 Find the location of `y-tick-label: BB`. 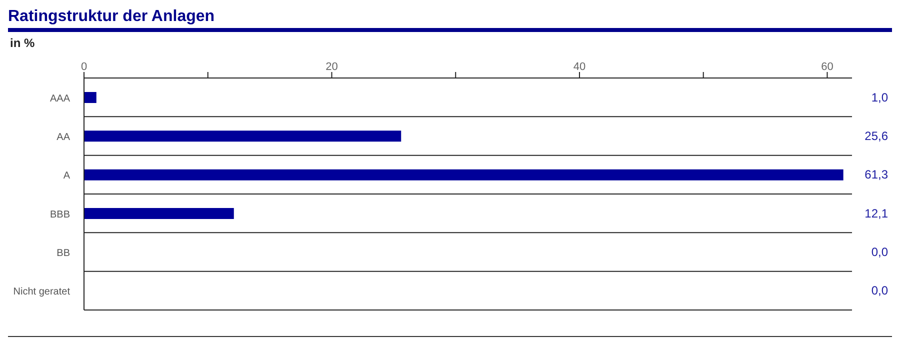

y-tick-label: BB is located at coordinates (63, 253).